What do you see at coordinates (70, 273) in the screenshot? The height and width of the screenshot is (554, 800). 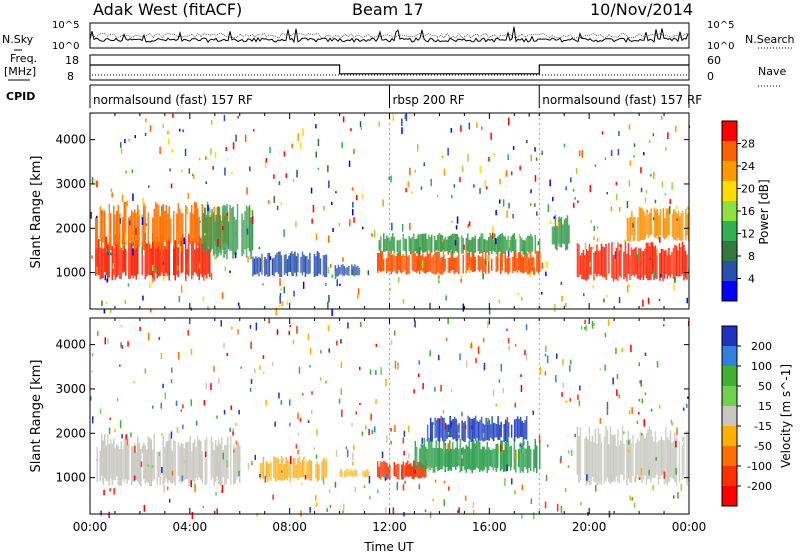 I see `y-tick-label: 1000` at bounding box center [70, 273].